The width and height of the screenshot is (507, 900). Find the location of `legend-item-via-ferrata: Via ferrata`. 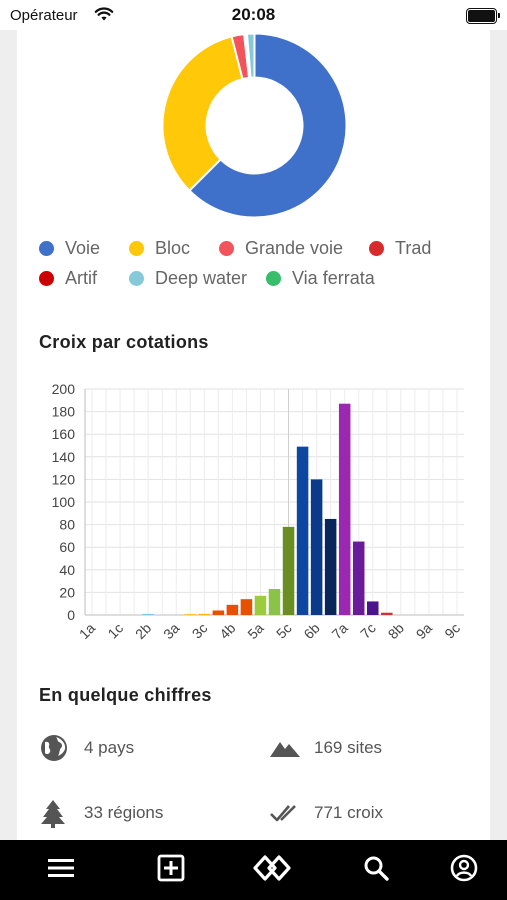

legend-item-via-ferrata: Via ferrata is located at coordinates (320, 278).